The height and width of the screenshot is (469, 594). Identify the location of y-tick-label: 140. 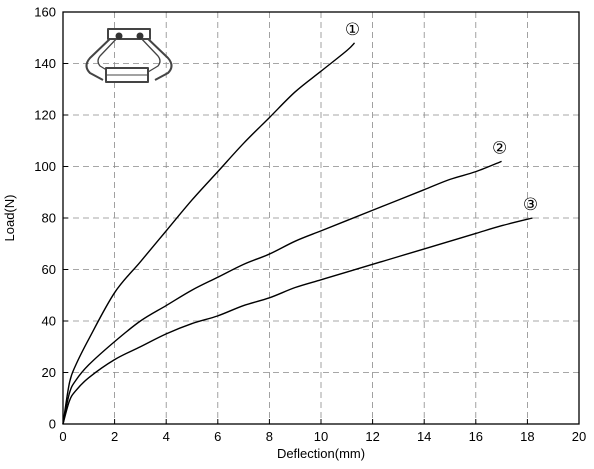
(45, 63).